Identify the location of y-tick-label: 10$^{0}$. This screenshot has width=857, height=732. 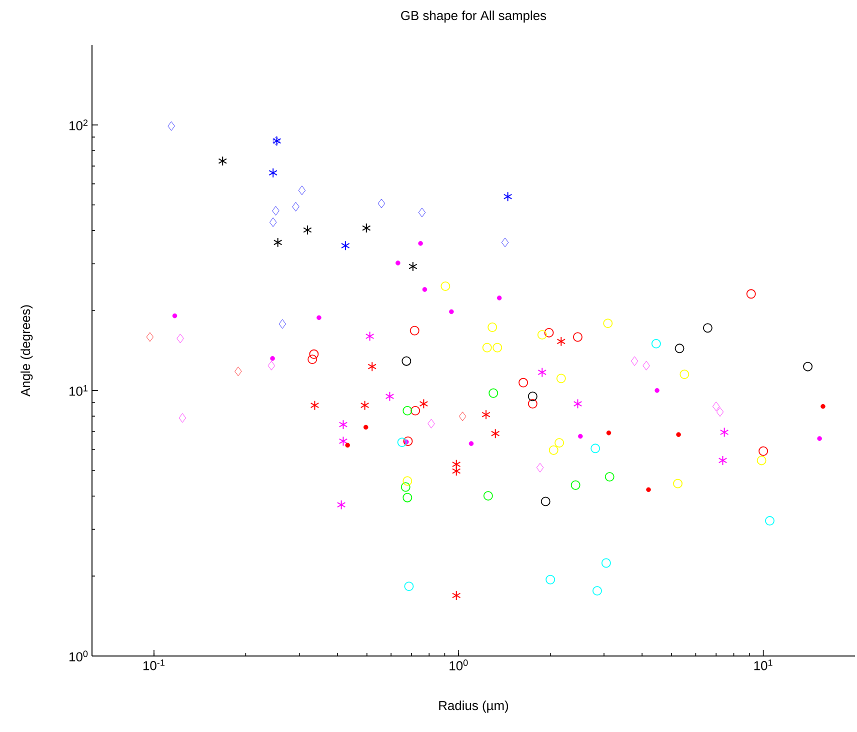
(79, 656).